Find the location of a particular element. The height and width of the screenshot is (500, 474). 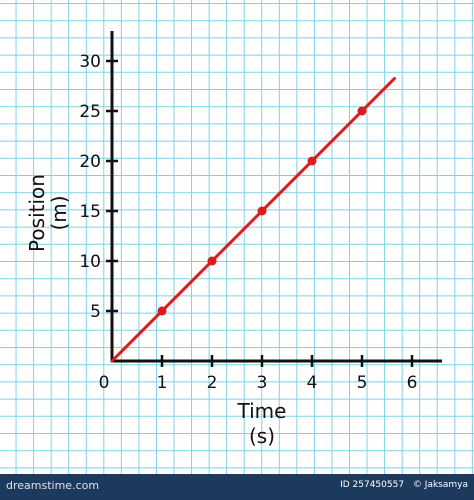

y-tick-label: 30 is located at coordinates (90, 62).